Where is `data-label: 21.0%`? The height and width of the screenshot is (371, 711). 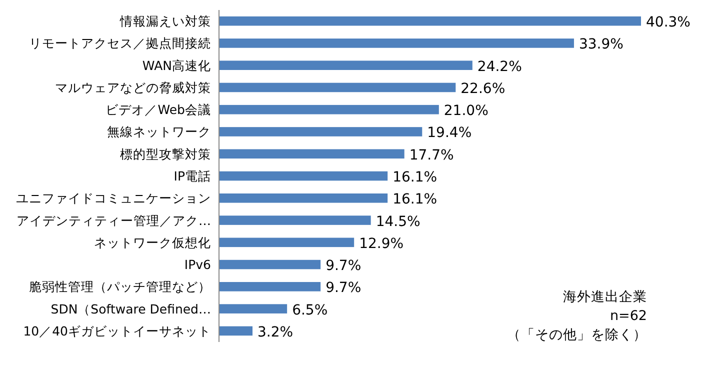 data-label: 21.0% is located at coordinates (466, 111).